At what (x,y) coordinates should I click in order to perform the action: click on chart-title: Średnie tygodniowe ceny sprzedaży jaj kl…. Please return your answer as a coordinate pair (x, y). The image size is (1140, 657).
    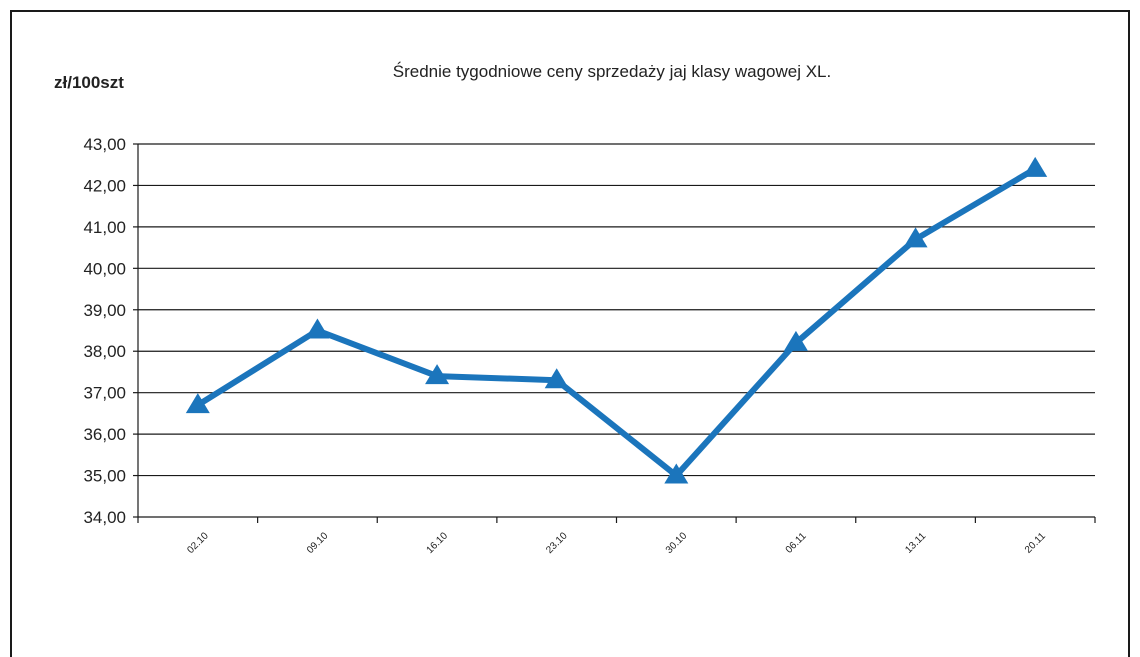
    Looking at the image, I should click on (612, 71).